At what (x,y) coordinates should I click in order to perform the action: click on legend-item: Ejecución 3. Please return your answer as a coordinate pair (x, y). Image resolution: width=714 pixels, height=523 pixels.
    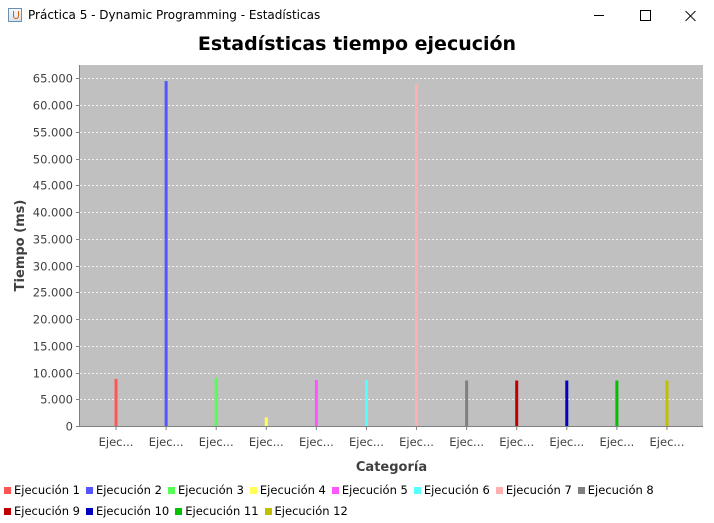
    Looking at the image, I should click on (205, 490).